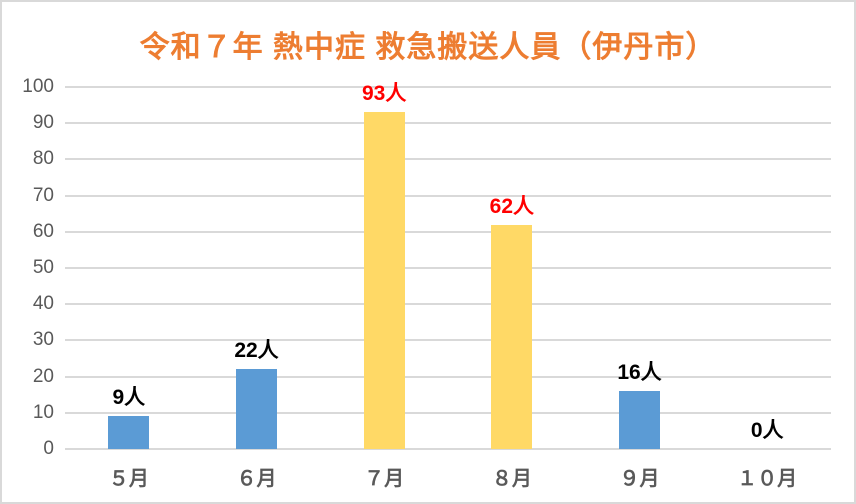 This screenshot has height=504, width=856. I want to click on bar-６月, so click(256, 409).